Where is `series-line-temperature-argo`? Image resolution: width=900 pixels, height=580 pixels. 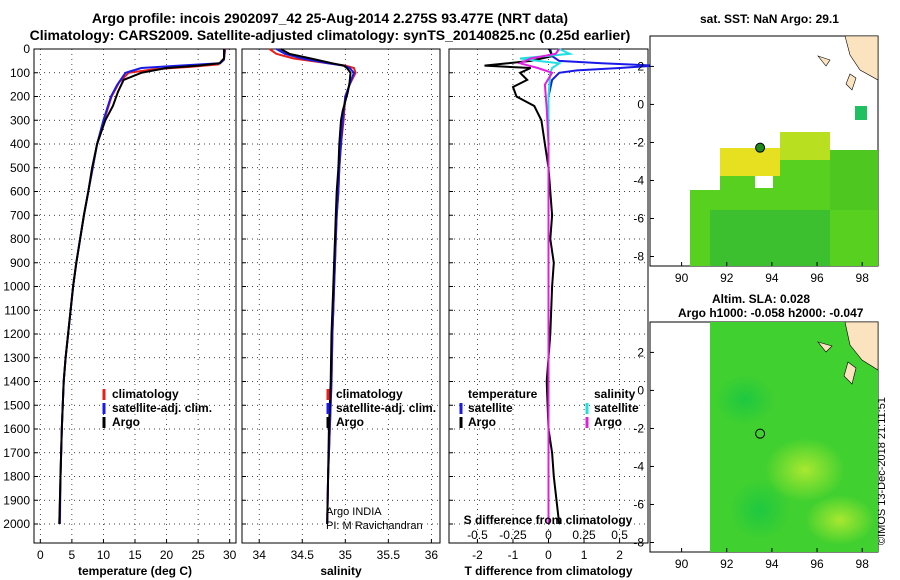
series-line-temperature-argo is located at coordinates (522, 286).